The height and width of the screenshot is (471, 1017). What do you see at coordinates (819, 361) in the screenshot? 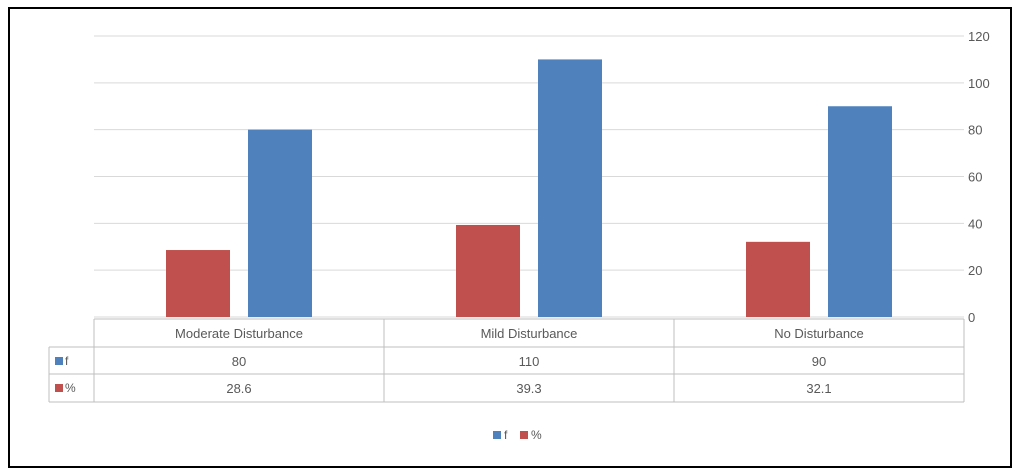
I see `table-cell-value: 90` at bounding box center [819, 361].